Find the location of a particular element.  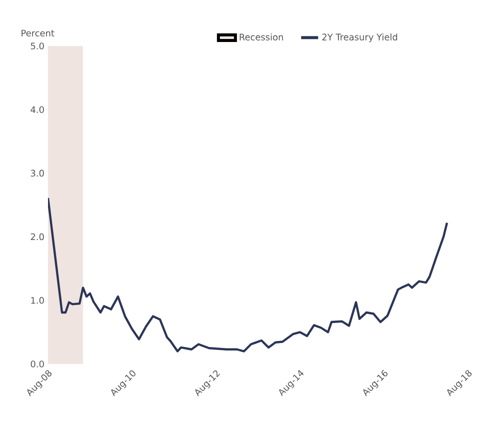

legend-label: Recession is located at coordinates (261, 37).